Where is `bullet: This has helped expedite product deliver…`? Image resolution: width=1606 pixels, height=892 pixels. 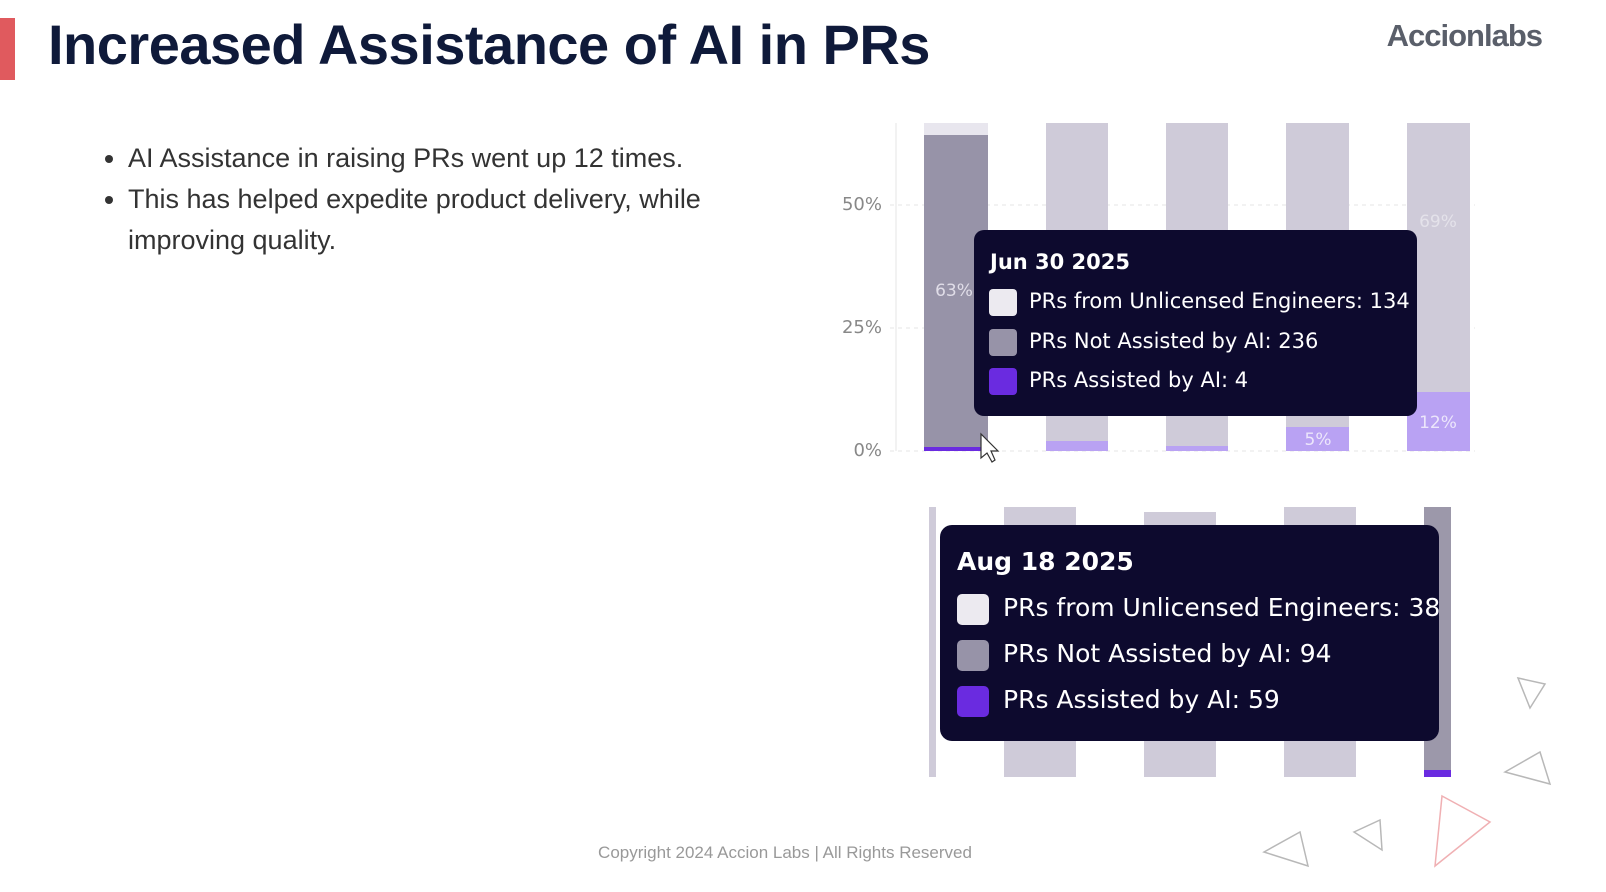 bullet: This has helped expedite product deliver… is located at coordinates (468, 220).